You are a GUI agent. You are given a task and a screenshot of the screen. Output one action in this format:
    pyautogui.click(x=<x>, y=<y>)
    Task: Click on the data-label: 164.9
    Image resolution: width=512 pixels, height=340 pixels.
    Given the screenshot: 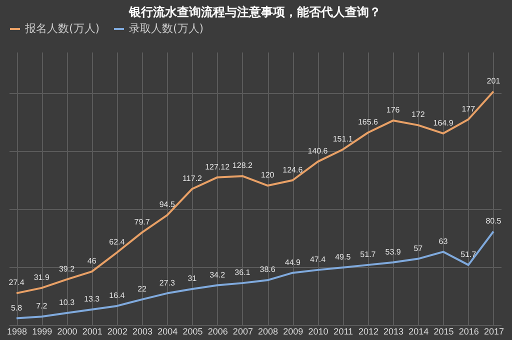 What is the action you would take?
    pyautogui.click(x=443, y=123)
    